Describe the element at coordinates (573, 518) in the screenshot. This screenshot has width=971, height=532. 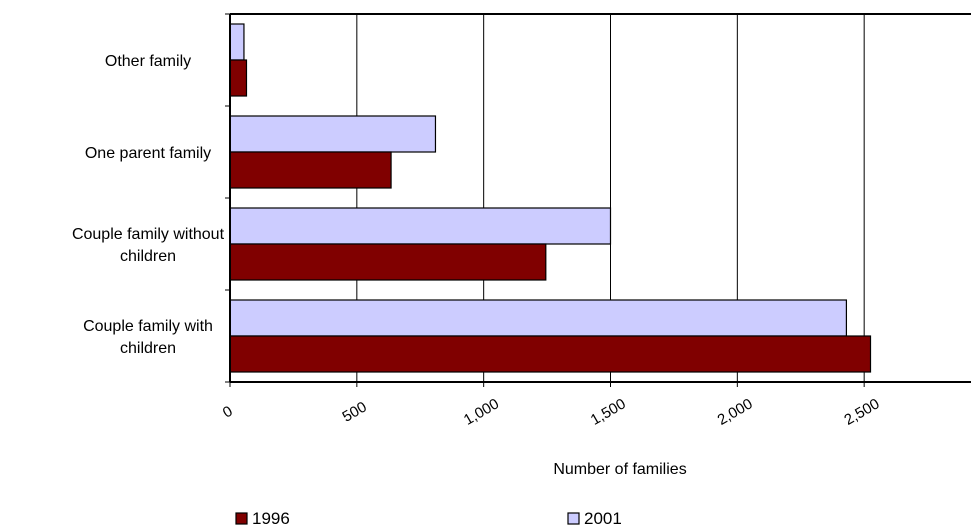
I see `legend-swatch-2001` at that location.